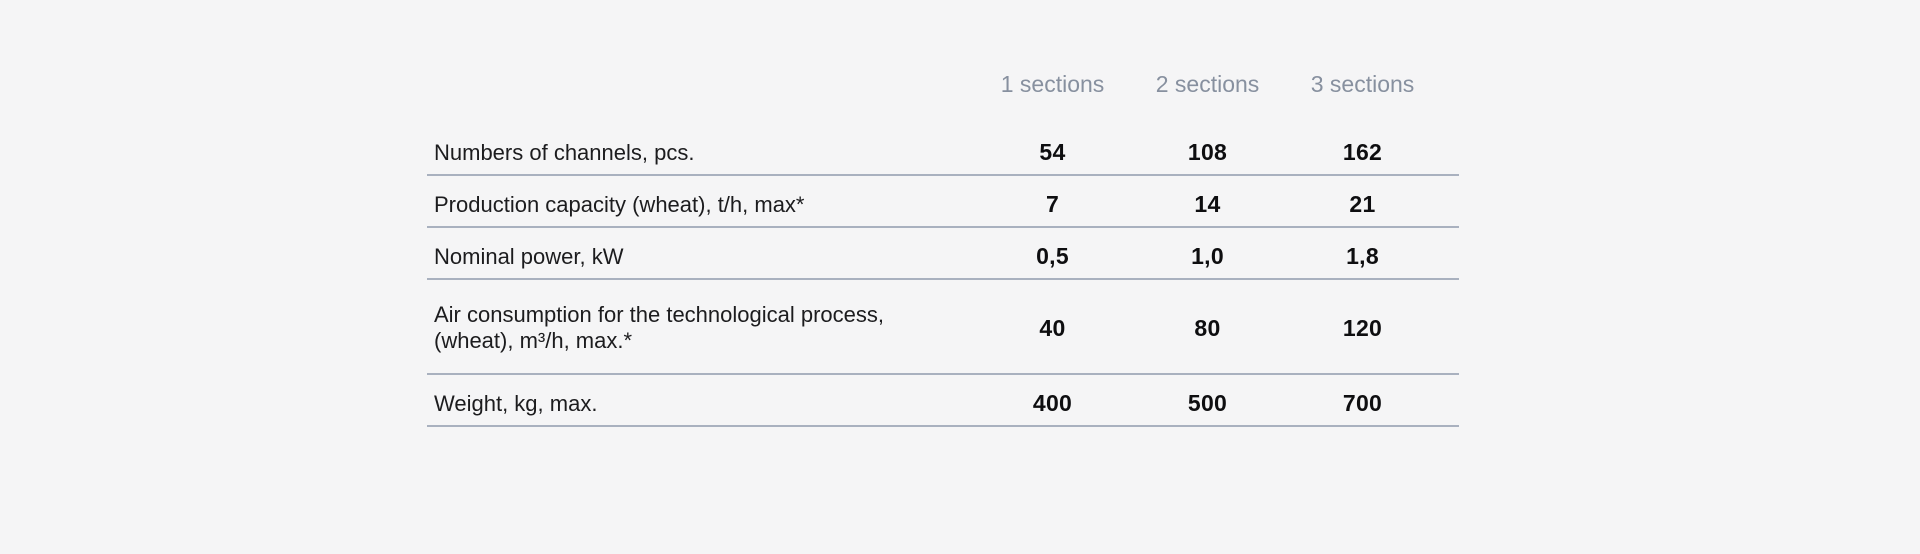 The image size is (1920, 554). I want to click on row-value: 1,0, so click(1207, 253).